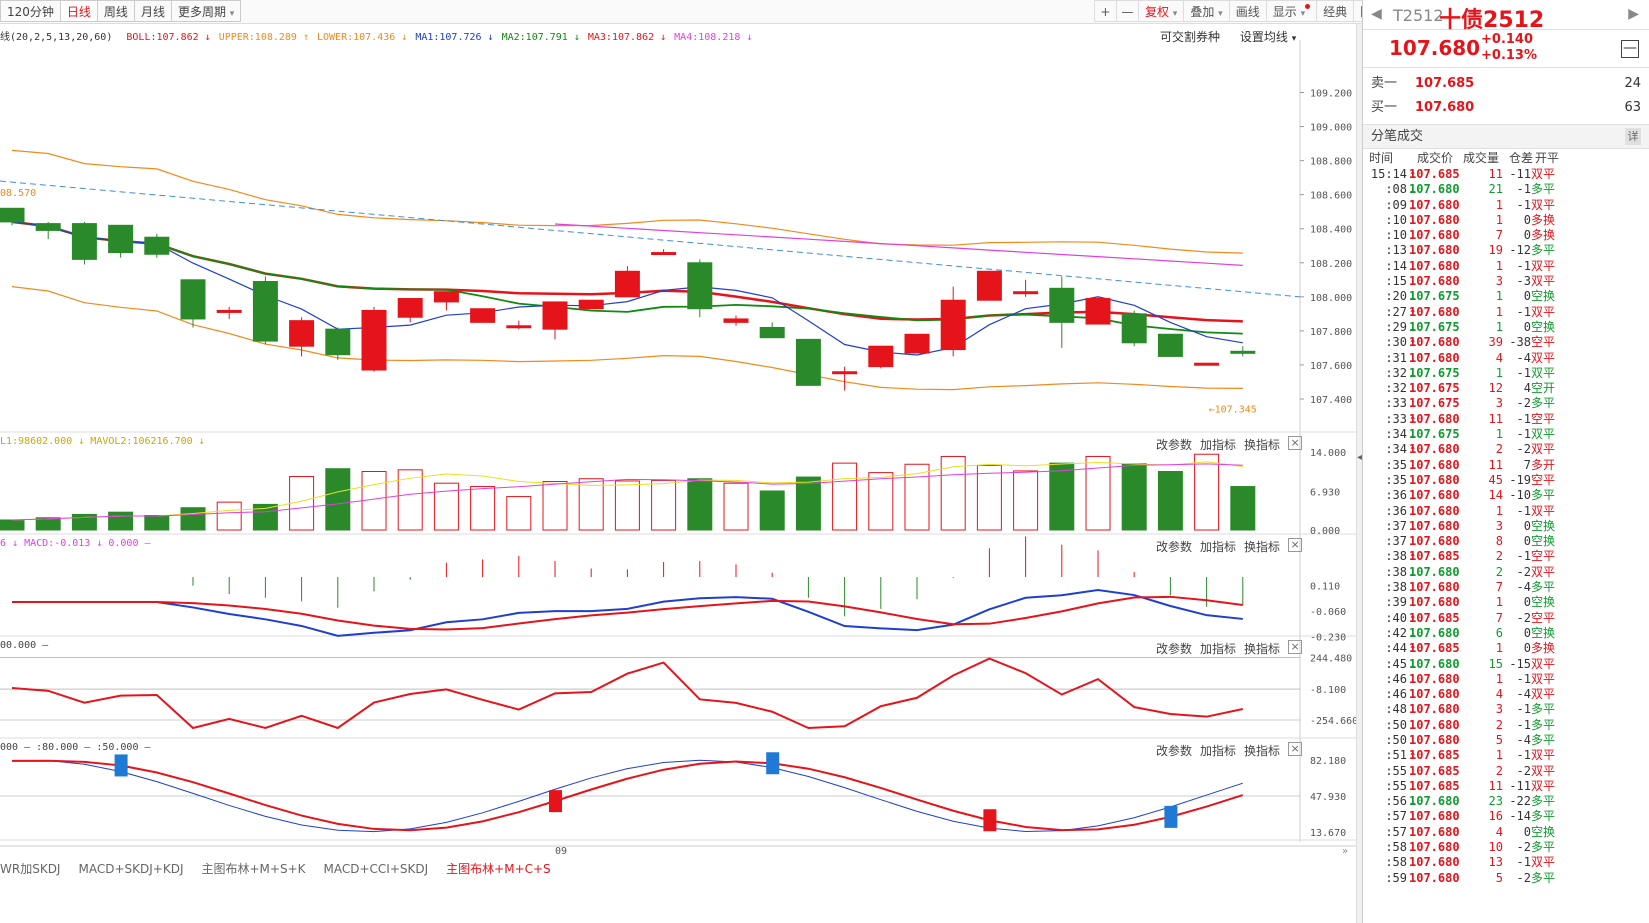 This screenshot has width=1649, height=923. Describe the element at coordinates (1325, 531) in the screenshot. I see `y-tick-label: 0.000` at that location.